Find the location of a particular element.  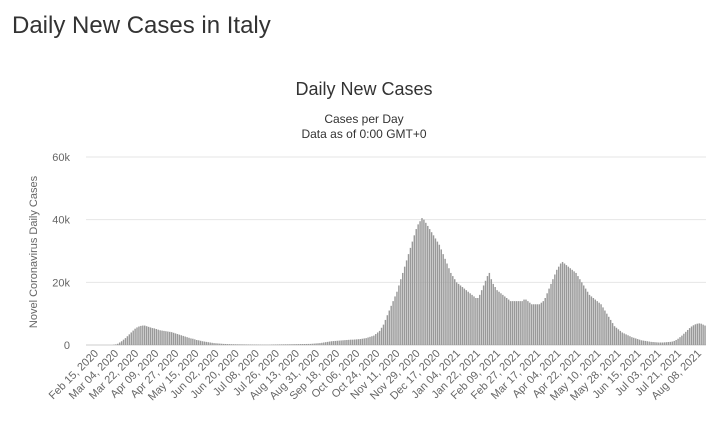

y-tick-label: 20k is located at coordinates (61, 283).